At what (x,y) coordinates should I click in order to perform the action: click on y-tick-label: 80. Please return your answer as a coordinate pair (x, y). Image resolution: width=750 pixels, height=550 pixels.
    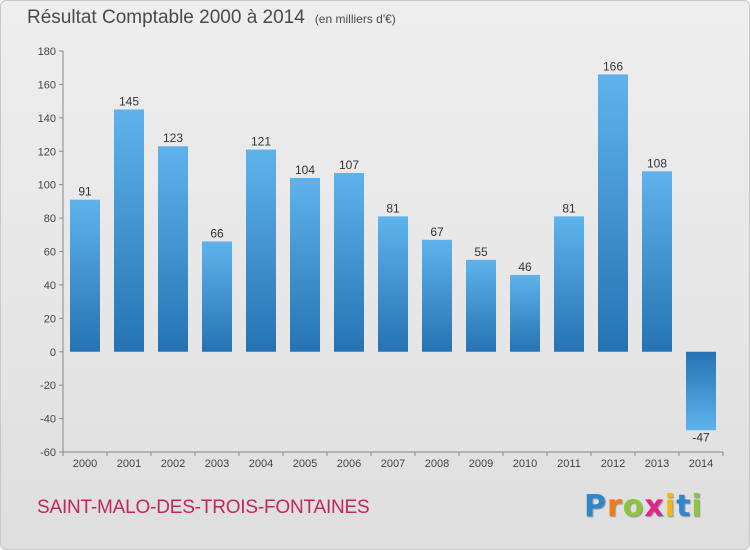
    Looking at the image, I should click on (50, 219).